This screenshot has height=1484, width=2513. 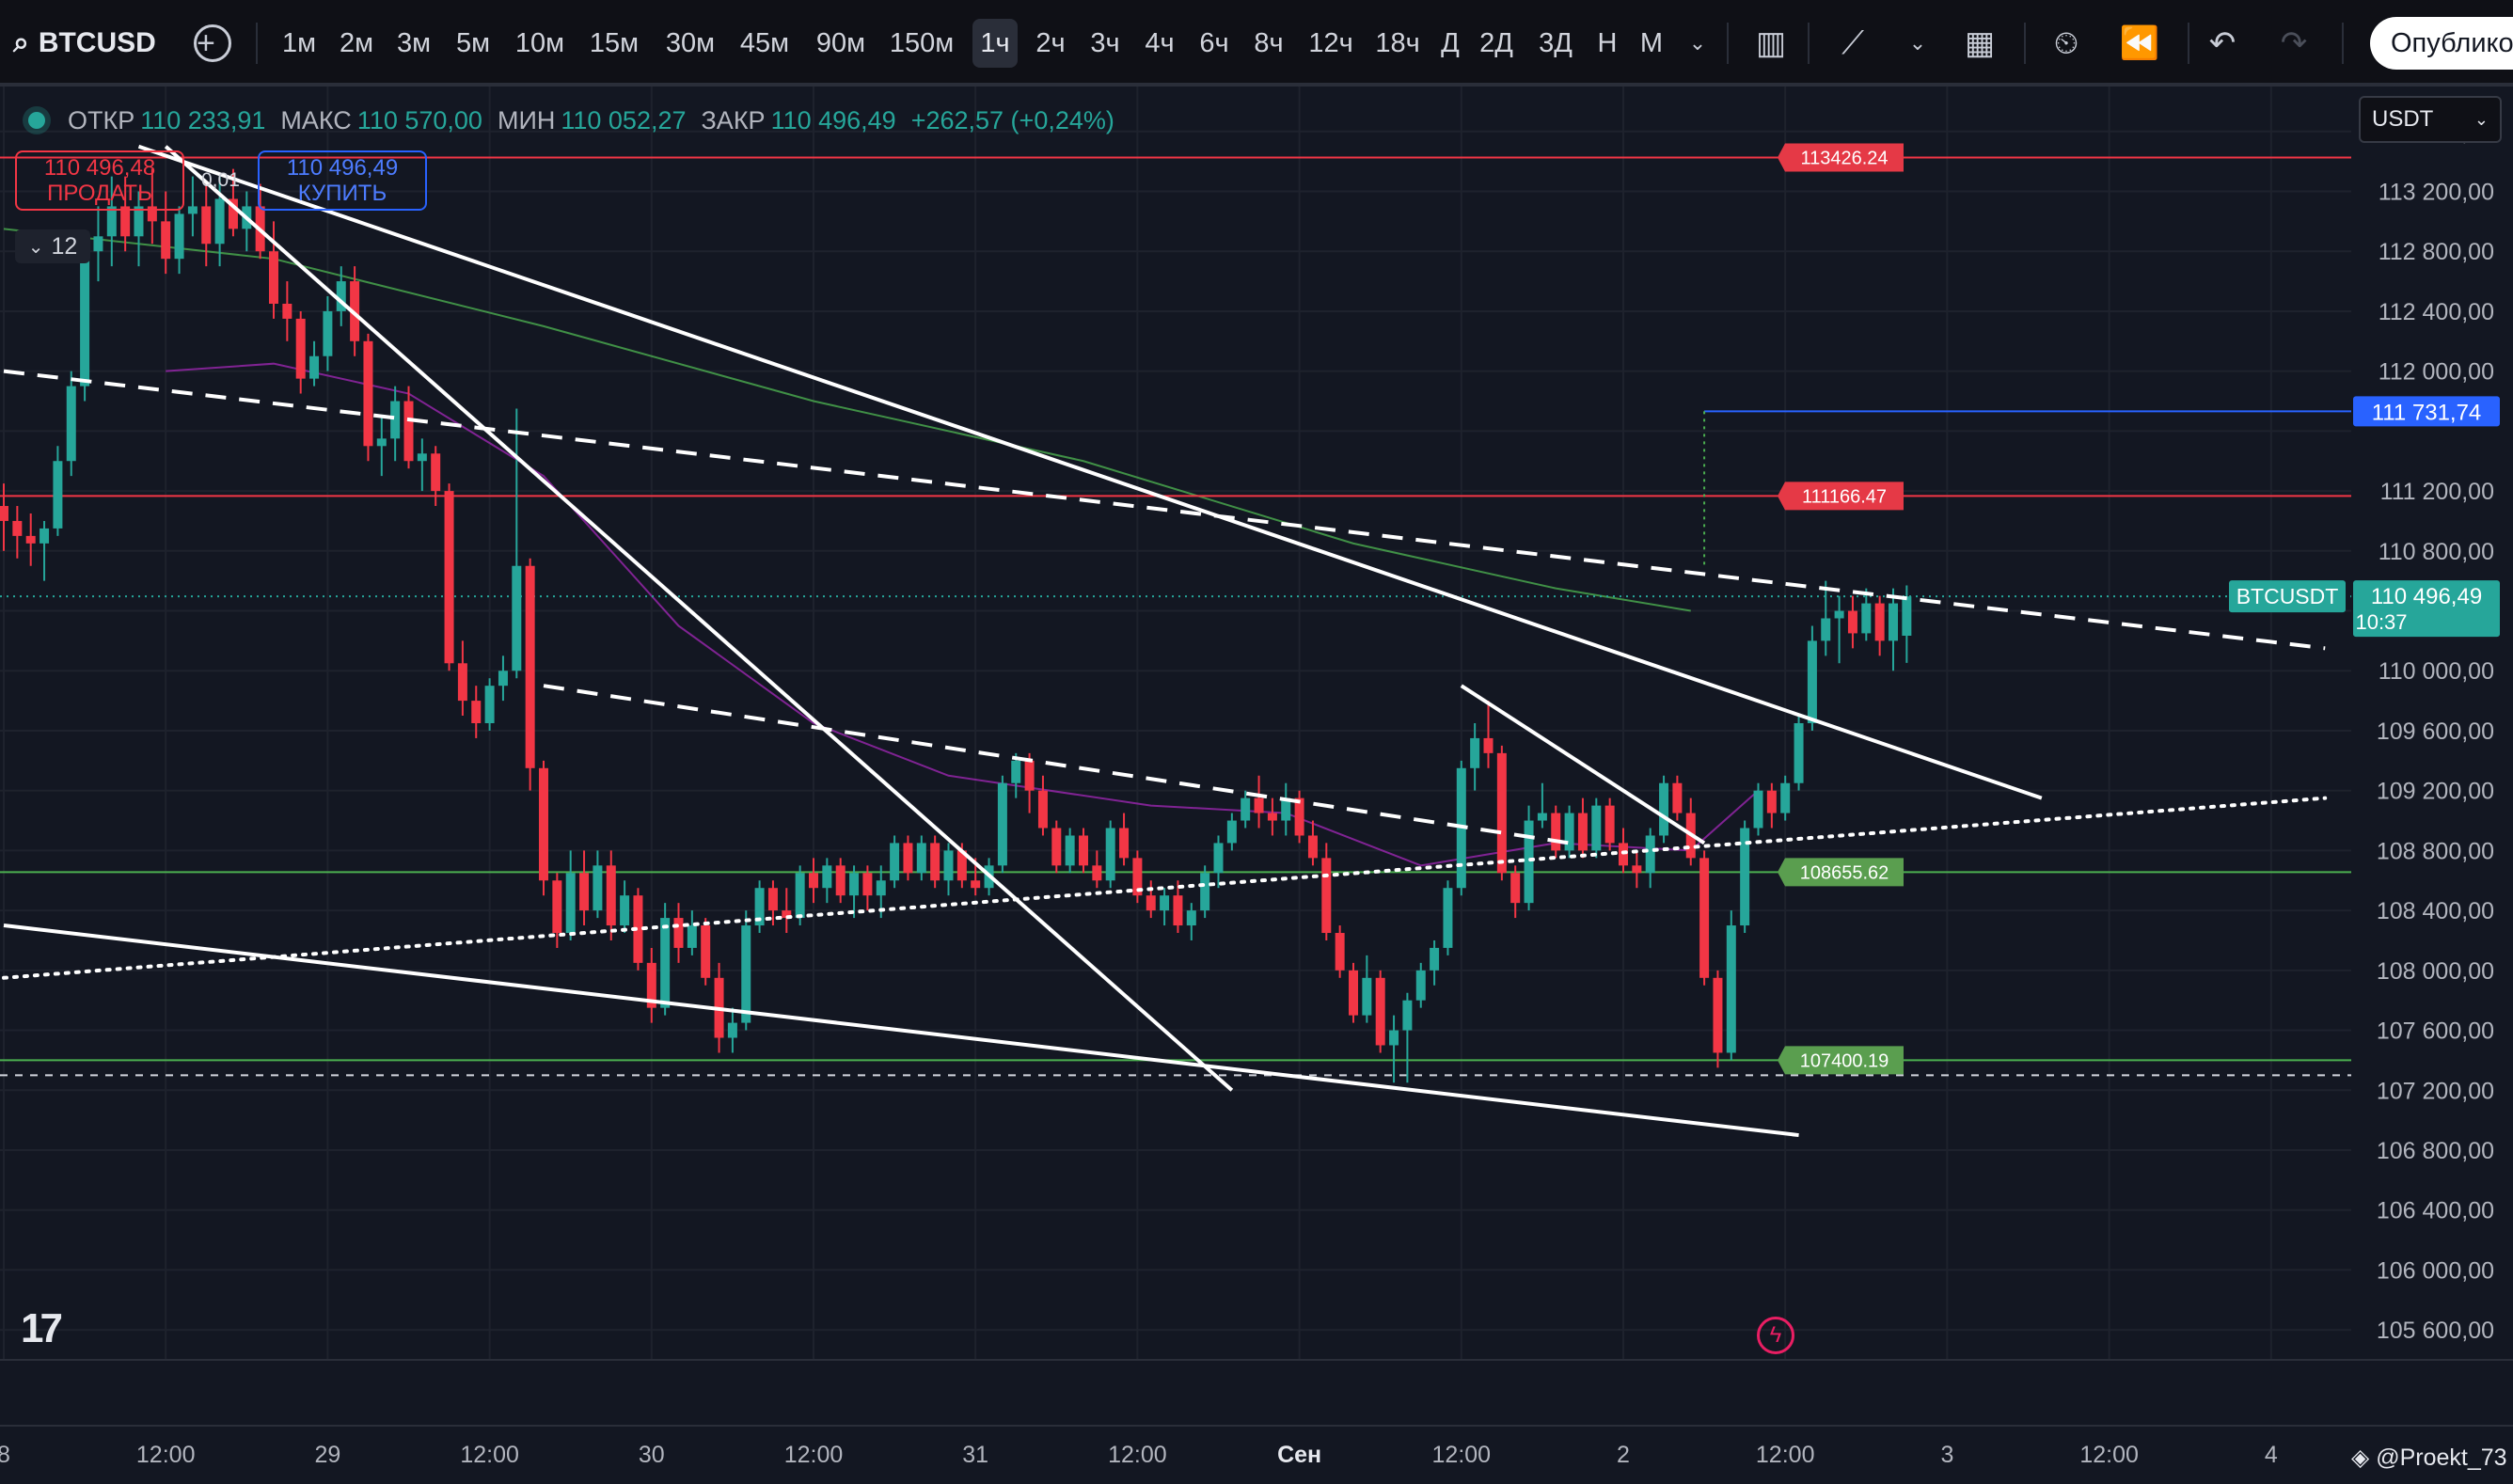 I want to click on spread-value: 0,01, so click(x=220, y=180).